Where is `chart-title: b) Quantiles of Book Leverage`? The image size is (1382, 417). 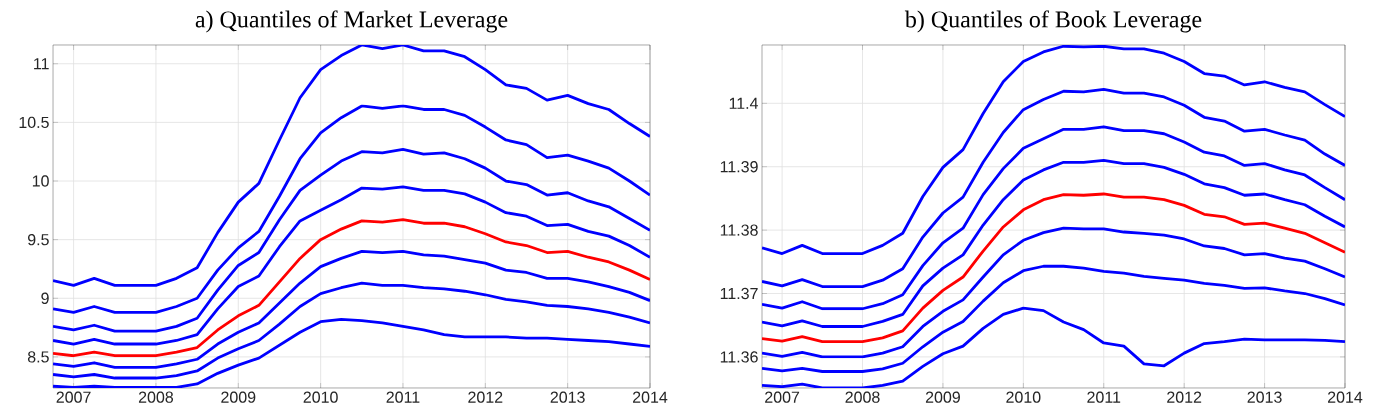
chart-title: b) Quantiles of Book Leverage is located at coordinates (1053, 21).